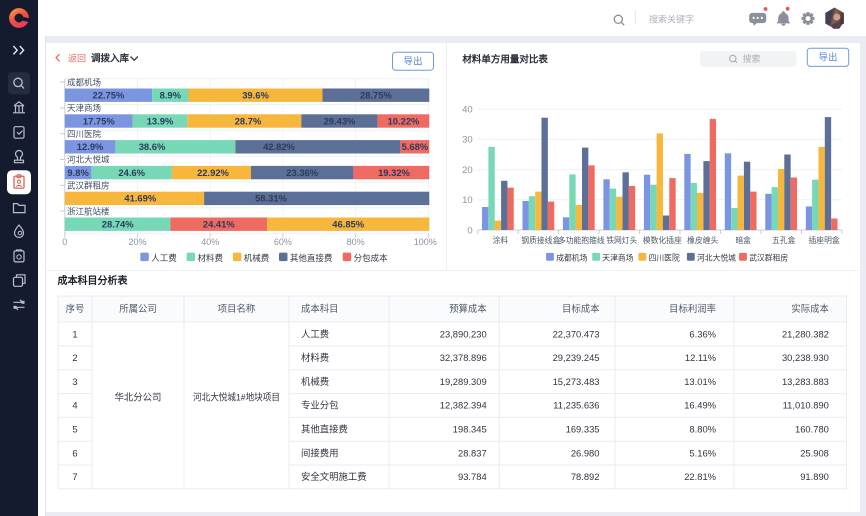  Describe the element at coordinates (702, 240) in the screenshot. I see `svg-text: 橡皮缠头` at that location.